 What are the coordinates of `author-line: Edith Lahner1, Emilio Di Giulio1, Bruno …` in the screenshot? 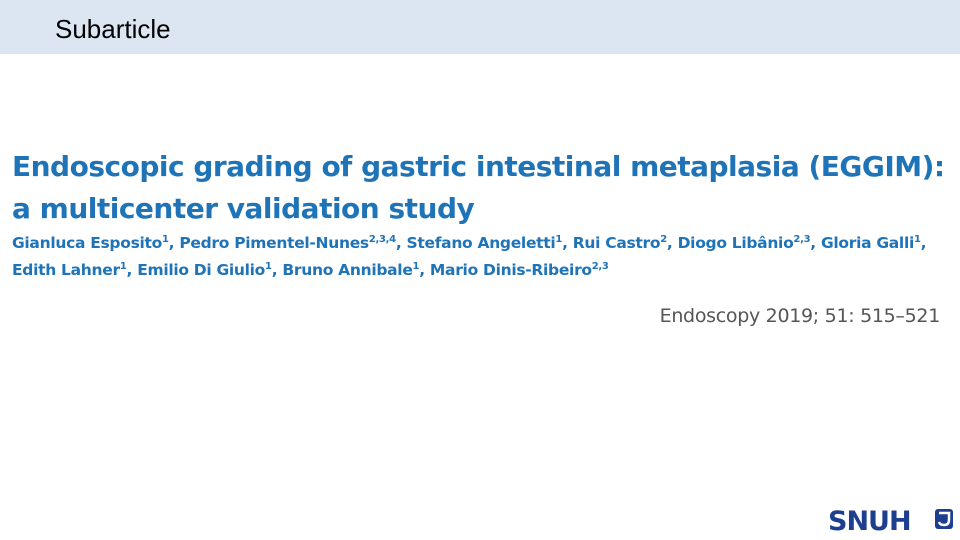 It's located at (469, 270).